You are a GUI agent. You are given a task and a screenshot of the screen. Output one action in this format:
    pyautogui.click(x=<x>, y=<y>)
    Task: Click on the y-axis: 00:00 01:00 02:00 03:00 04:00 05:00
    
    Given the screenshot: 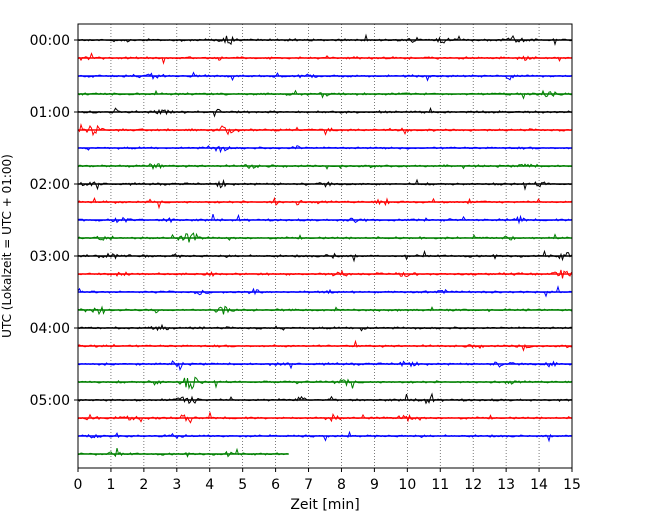 What is the action you would take?
    pyautogui.click(x=54, y=221)
    